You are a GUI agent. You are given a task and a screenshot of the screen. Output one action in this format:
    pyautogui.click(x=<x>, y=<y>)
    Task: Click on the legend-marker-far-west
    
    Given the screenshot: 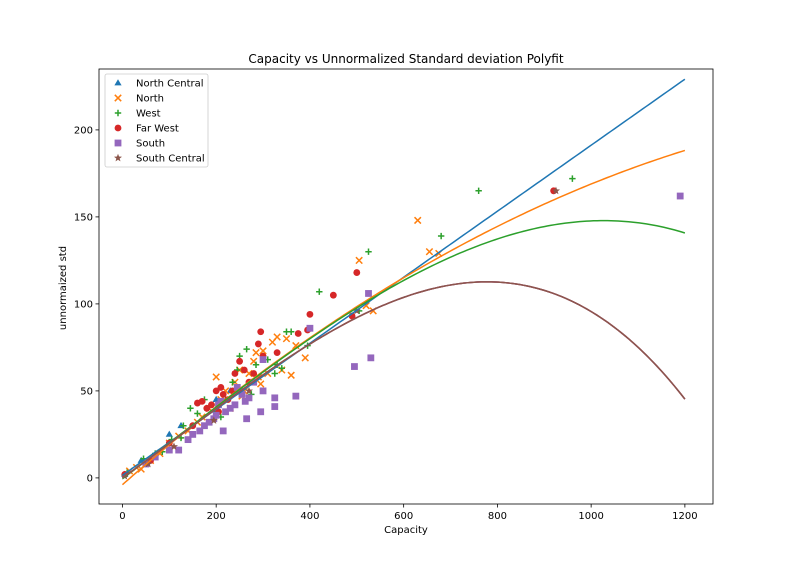 What is the action you would take?
    pyautogui.click(x=118, y=128)
    